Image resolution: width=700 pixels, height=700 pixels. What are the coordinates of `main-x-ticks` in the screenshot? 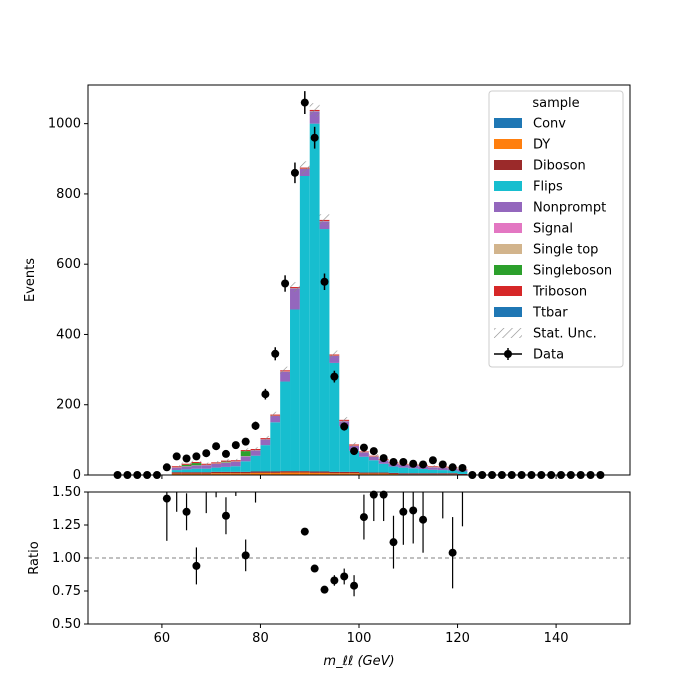 It's located at (359, 477).